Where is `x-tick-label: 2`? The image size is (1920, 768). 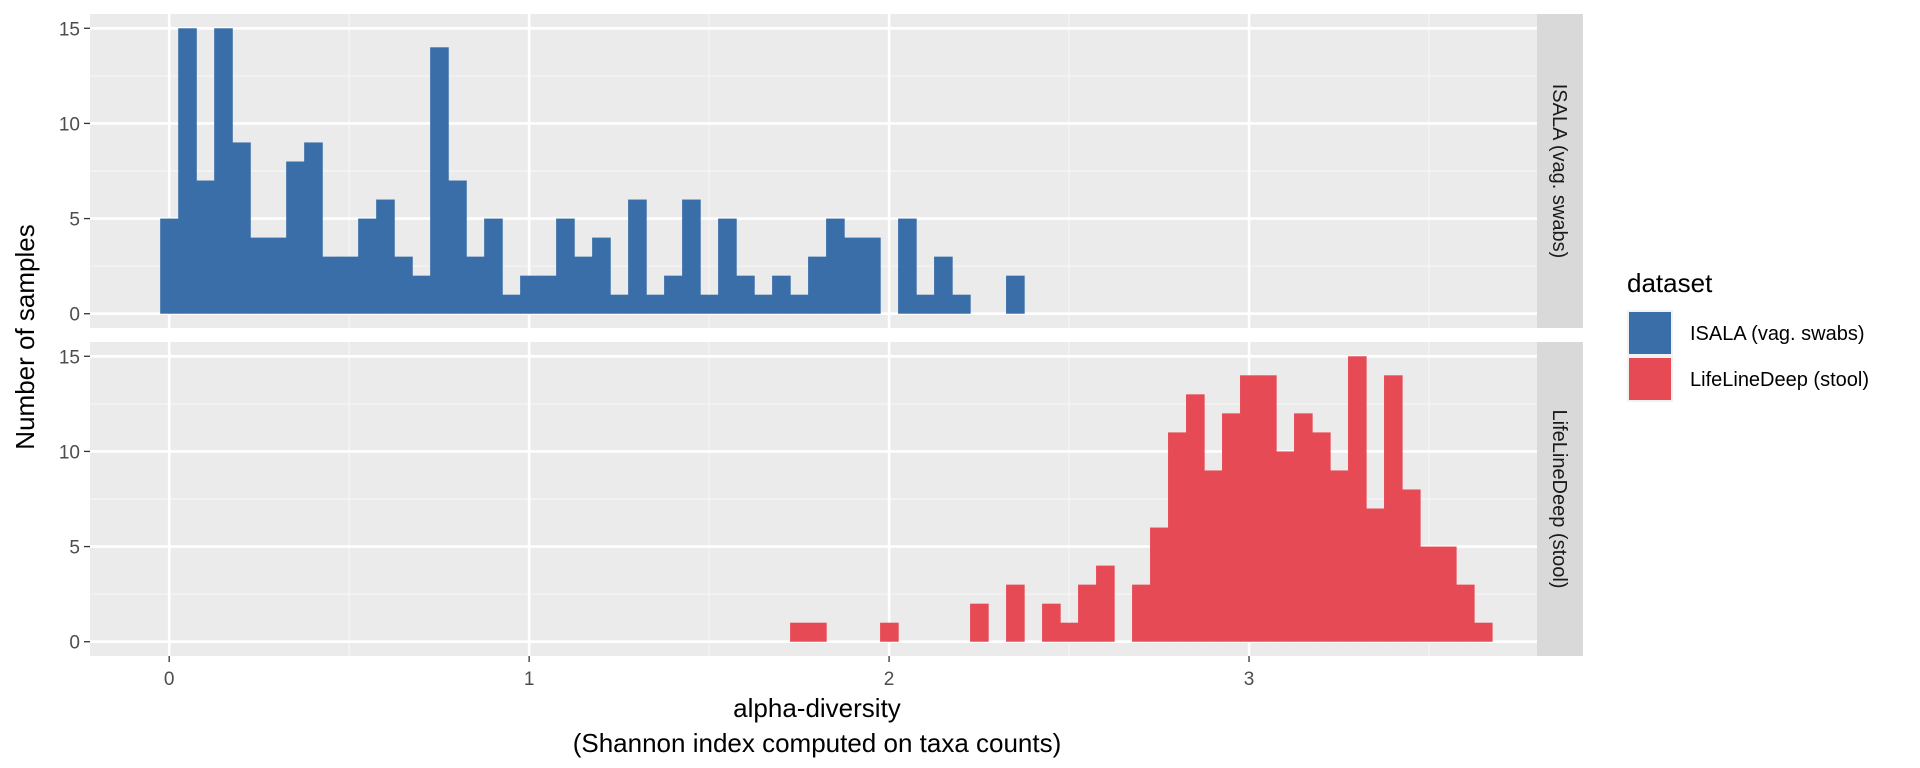 x-tick-label: 2 is located at coordinates (889, 679).